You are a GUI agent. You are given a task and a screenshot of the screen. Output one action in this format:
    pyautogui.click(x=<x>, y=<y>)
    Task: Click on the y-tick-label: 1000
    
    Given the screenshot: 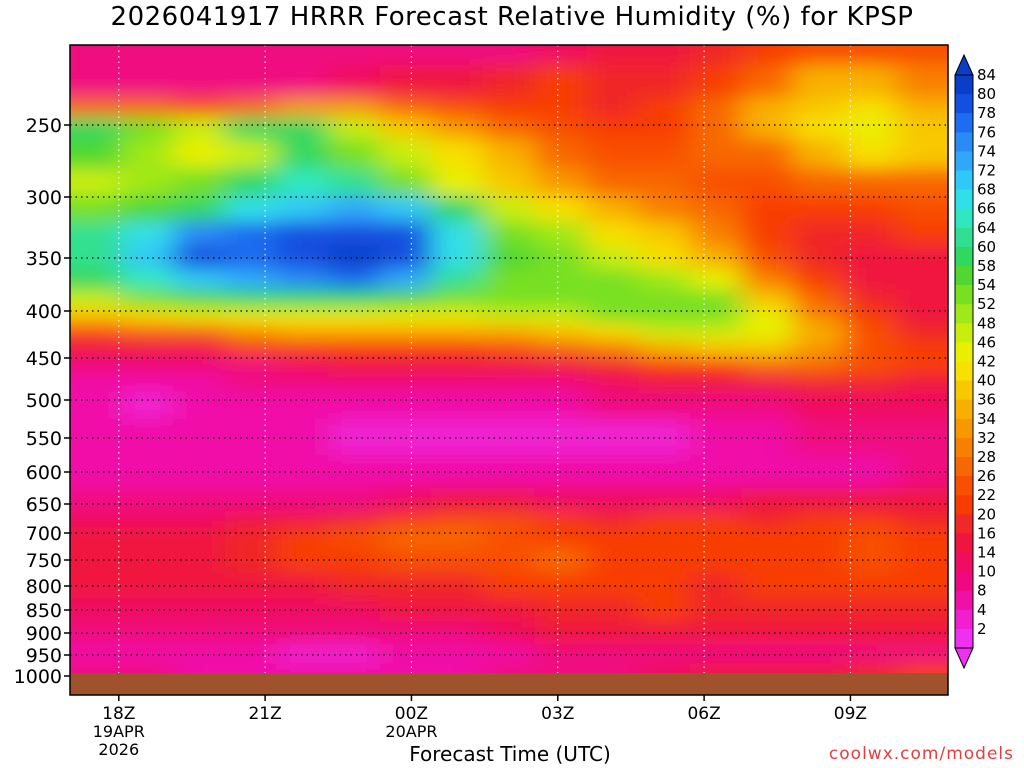 What is the action you would take?
    pyautogui.click(x=38, y=677)
    